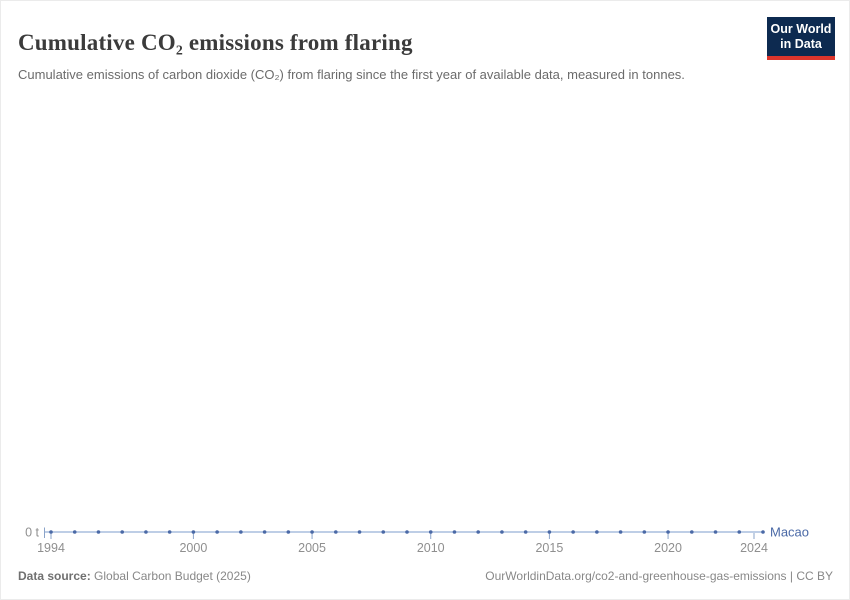  Describe the element at coordinates (288, 532) in the screenshot. I see `data-point-2004` at that location.